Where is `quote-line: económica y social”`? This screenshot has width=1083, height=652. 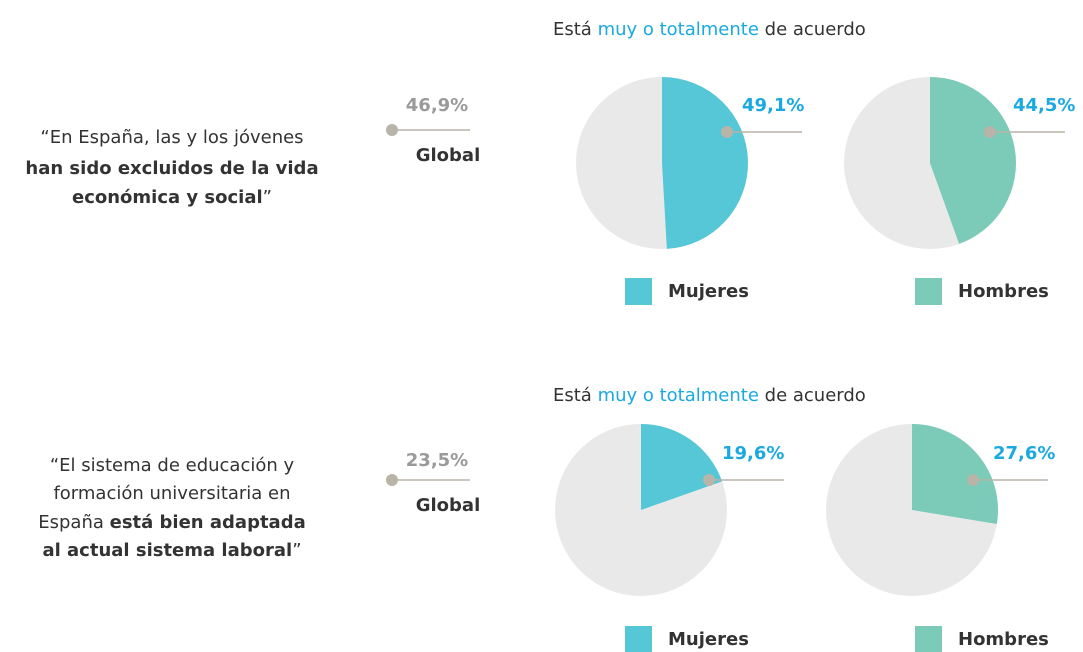
quote-line: económica y social” is located at coordinates (172, 197).